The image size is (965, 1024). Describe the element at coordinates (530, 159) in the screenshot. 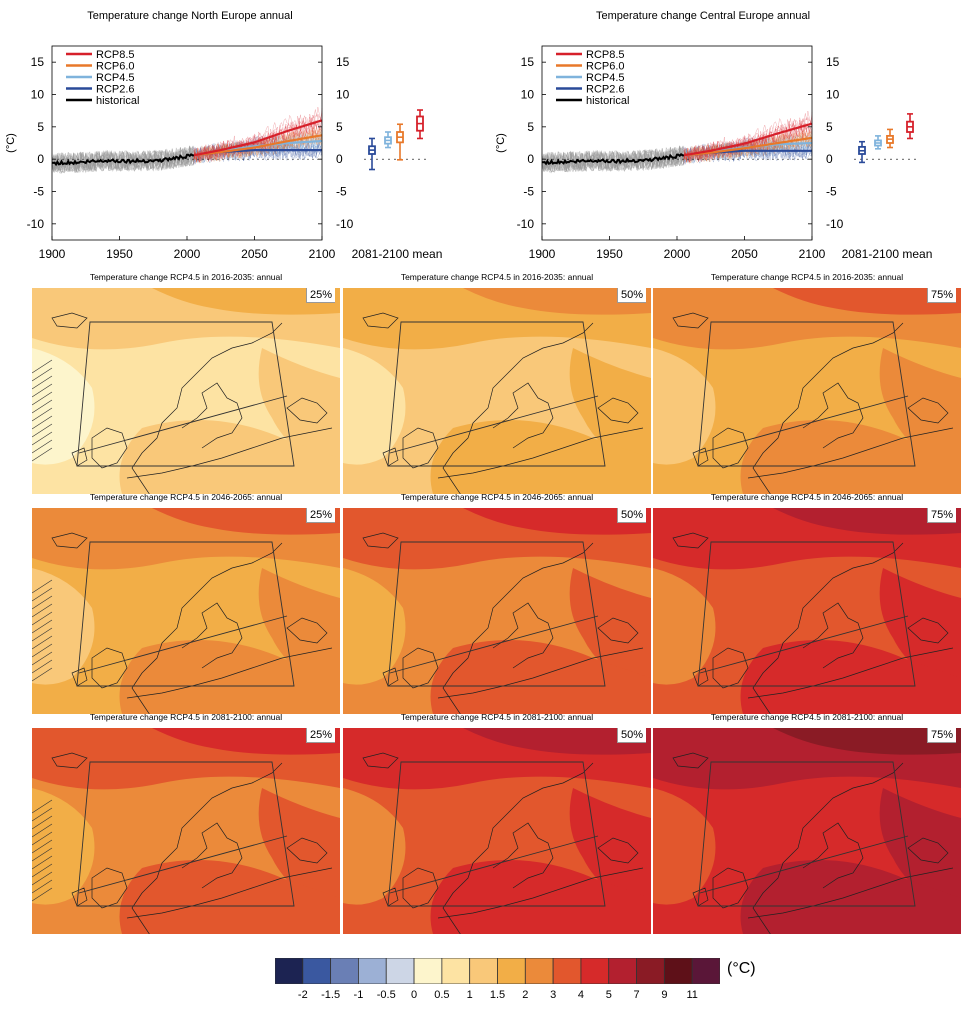

I see `y-tick-label-left: 0` at that location.